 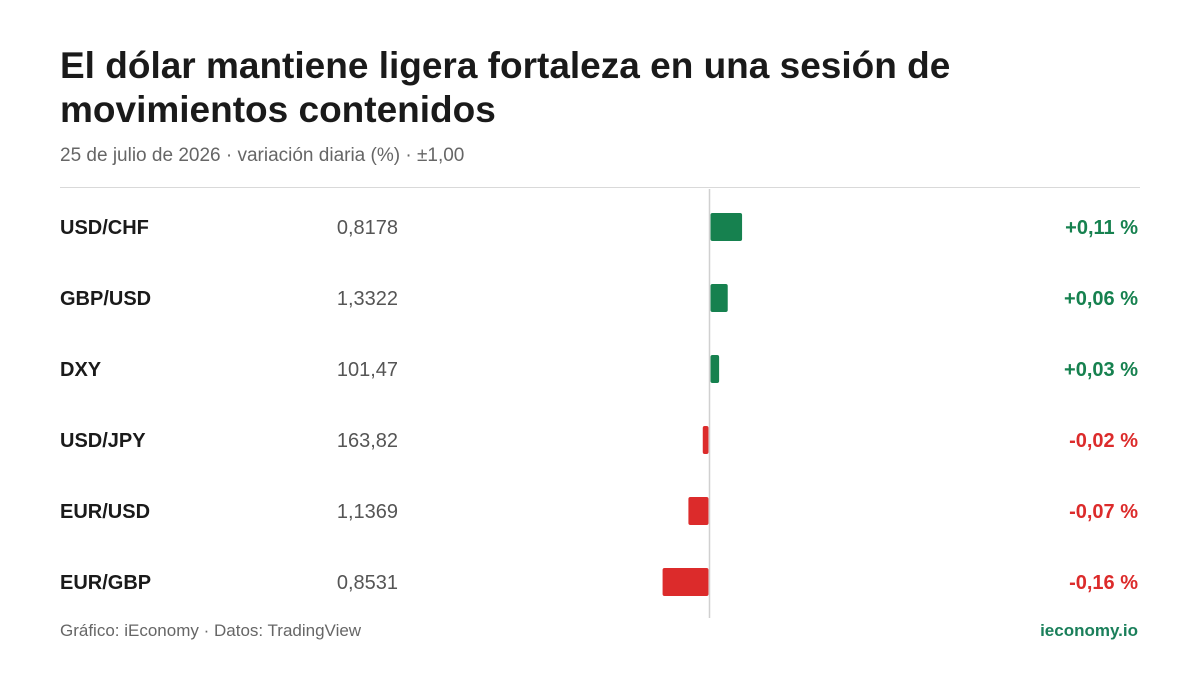 What do you see at coordinates (1103, 512) in the screenshot?
I see `change-value-label: -0,07 %` at bounding box center [1103, 512].